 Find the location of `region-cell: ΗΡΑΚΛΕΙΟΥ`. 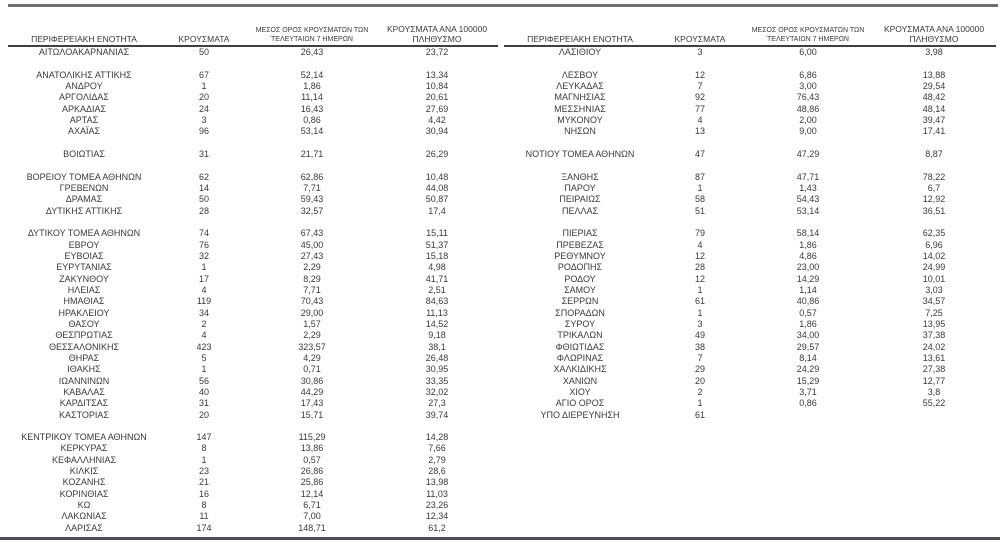

region-cell: ΗΡΑΚΛΕΙΟΥ is located at coordinates (84, 312).